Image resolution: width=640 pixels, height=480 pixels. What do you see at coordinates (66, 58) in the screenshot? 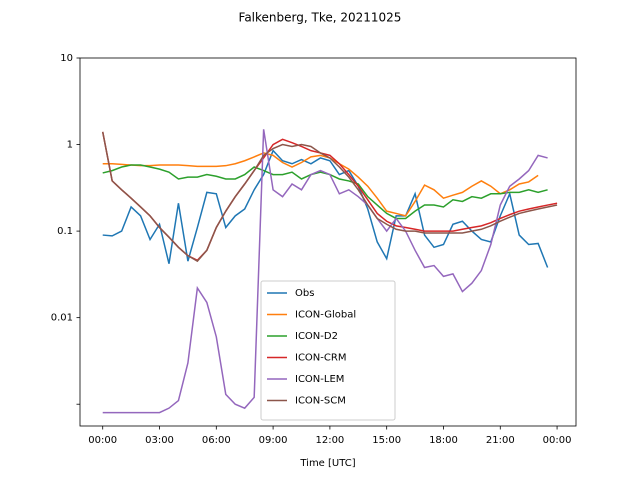
I see `y-tick-label: 10` at bounding box center [66, 58].